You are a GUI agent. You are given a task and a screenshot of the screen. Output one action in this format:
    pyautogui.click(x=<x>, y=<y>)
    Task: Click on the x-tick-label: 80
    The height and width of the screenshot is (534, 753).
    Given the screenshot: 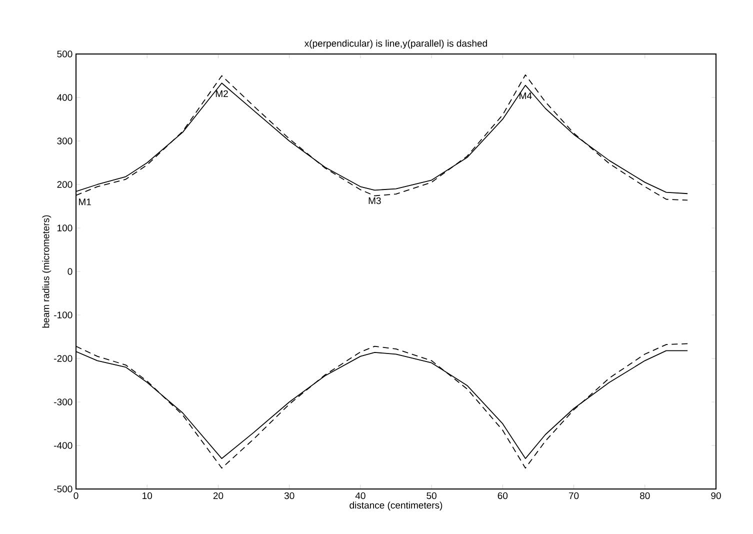 What is the action you would take?
    pyautogui.click(x=645, y=496)
    